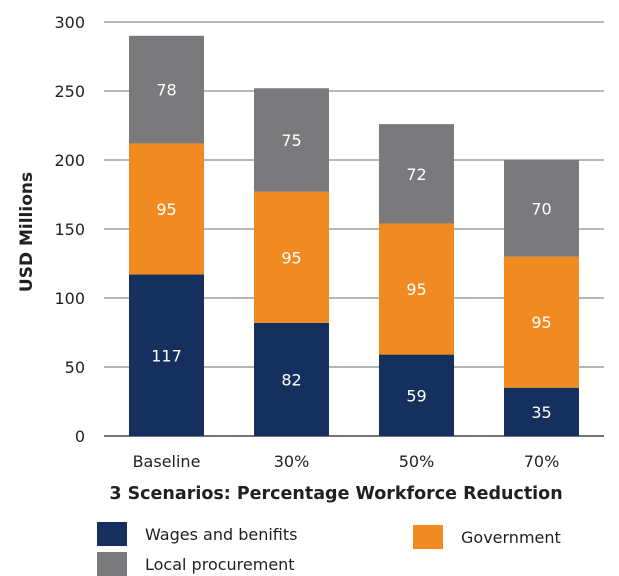 Image resolution: width=619 pixels, height=576 pixels. I want to click on bar-value-label: 117, so click(166, 355).